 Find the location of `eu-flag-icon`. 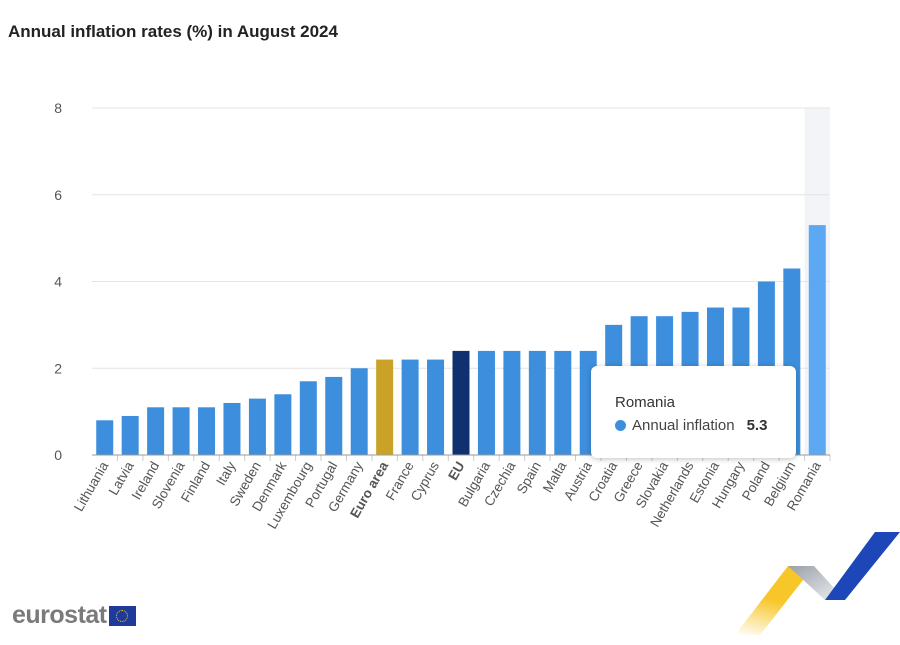

eu-flag-icon is located at coordinates (122, 615).